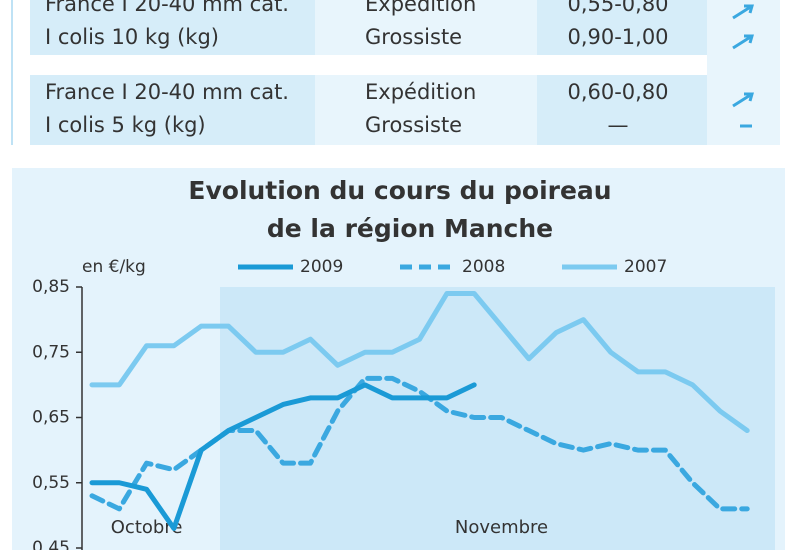  I want to click on y-tick-label: 0,45, so click(51, 544).